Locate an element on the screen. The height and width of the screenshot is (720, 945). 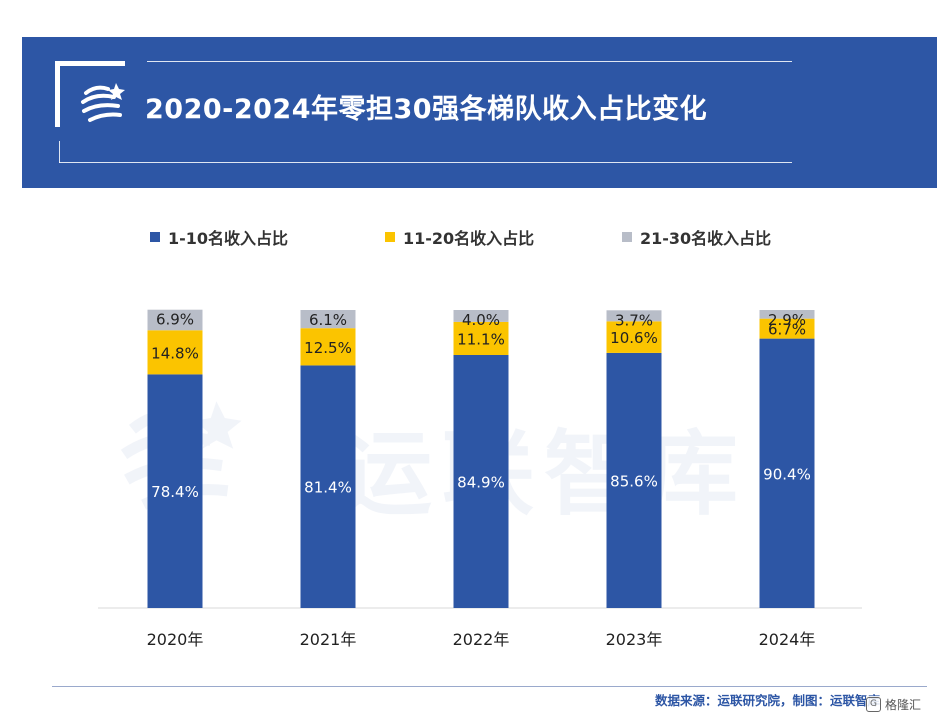
data-label-1-3: 84.9% is located at coordinates (481, 482).